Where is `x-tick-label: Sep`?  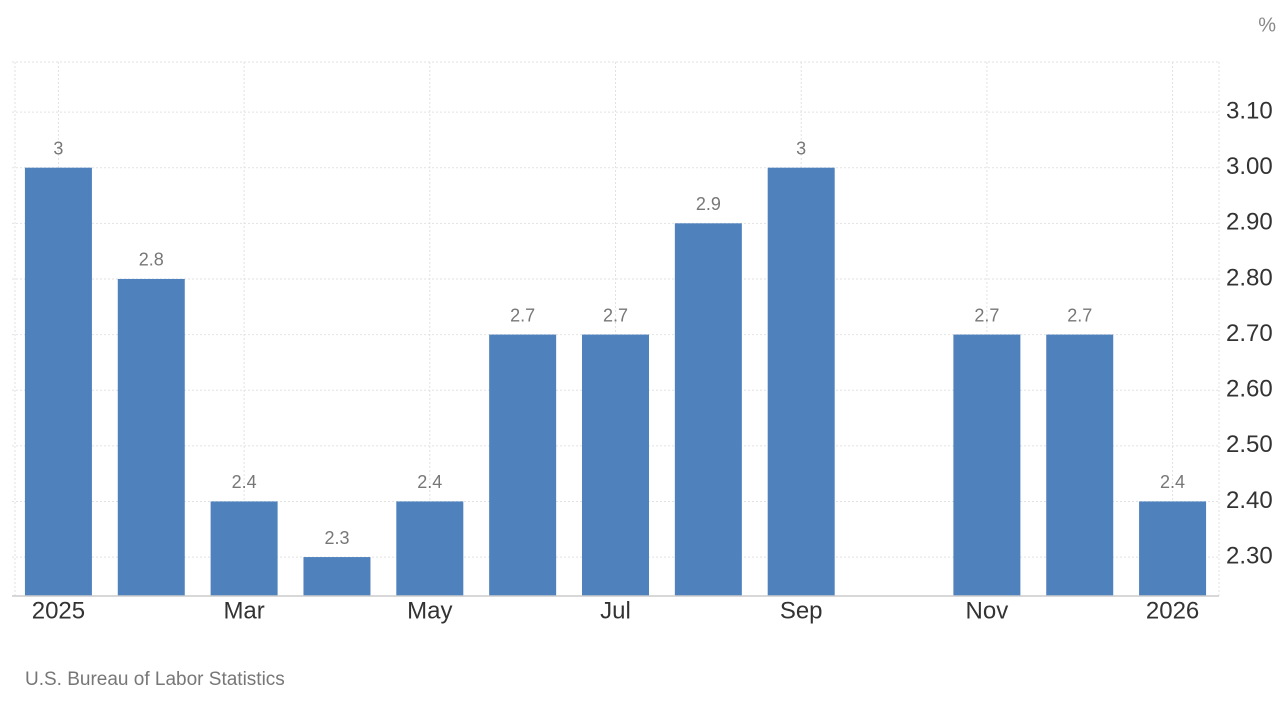 x-tick-label: Sep is located at coordinates (801, 610).